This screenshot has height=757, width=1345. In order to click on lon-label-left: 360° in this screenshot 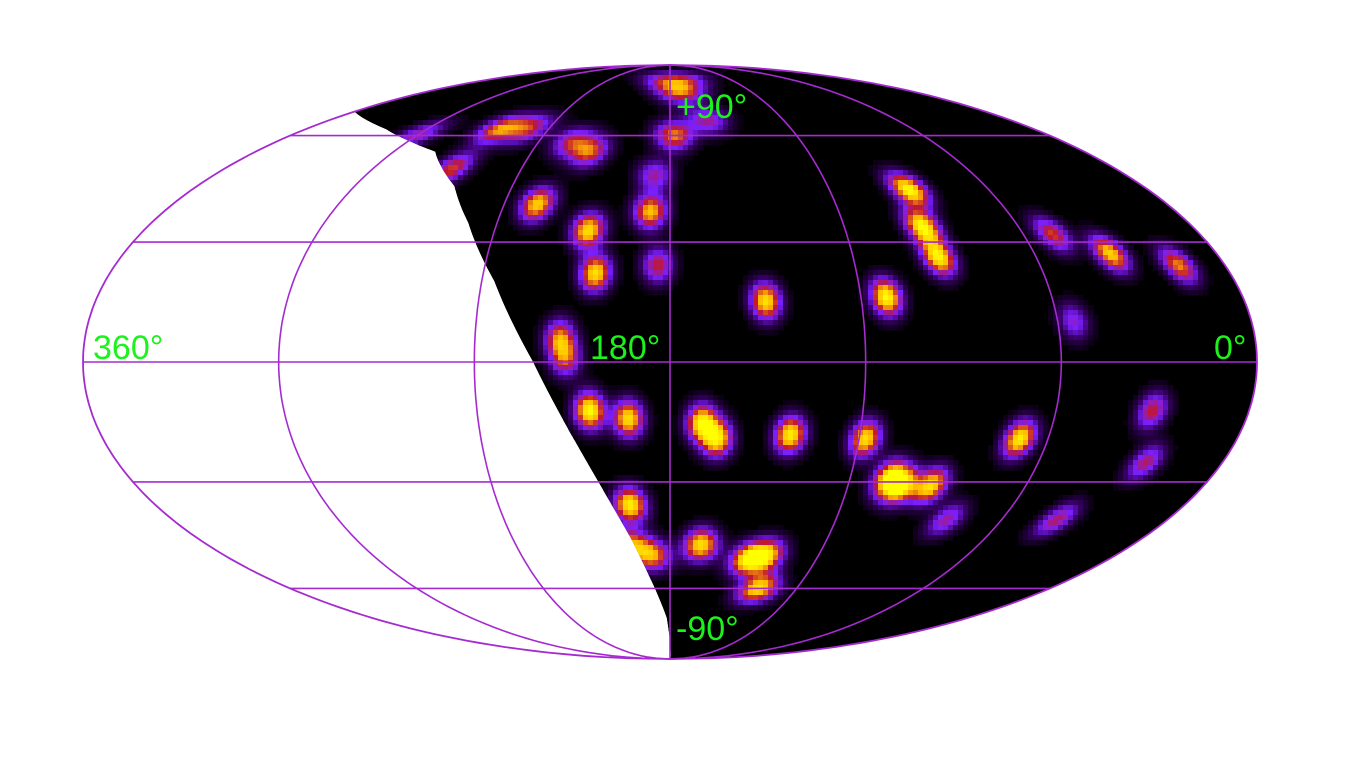, I will do `click(128, 348)`.